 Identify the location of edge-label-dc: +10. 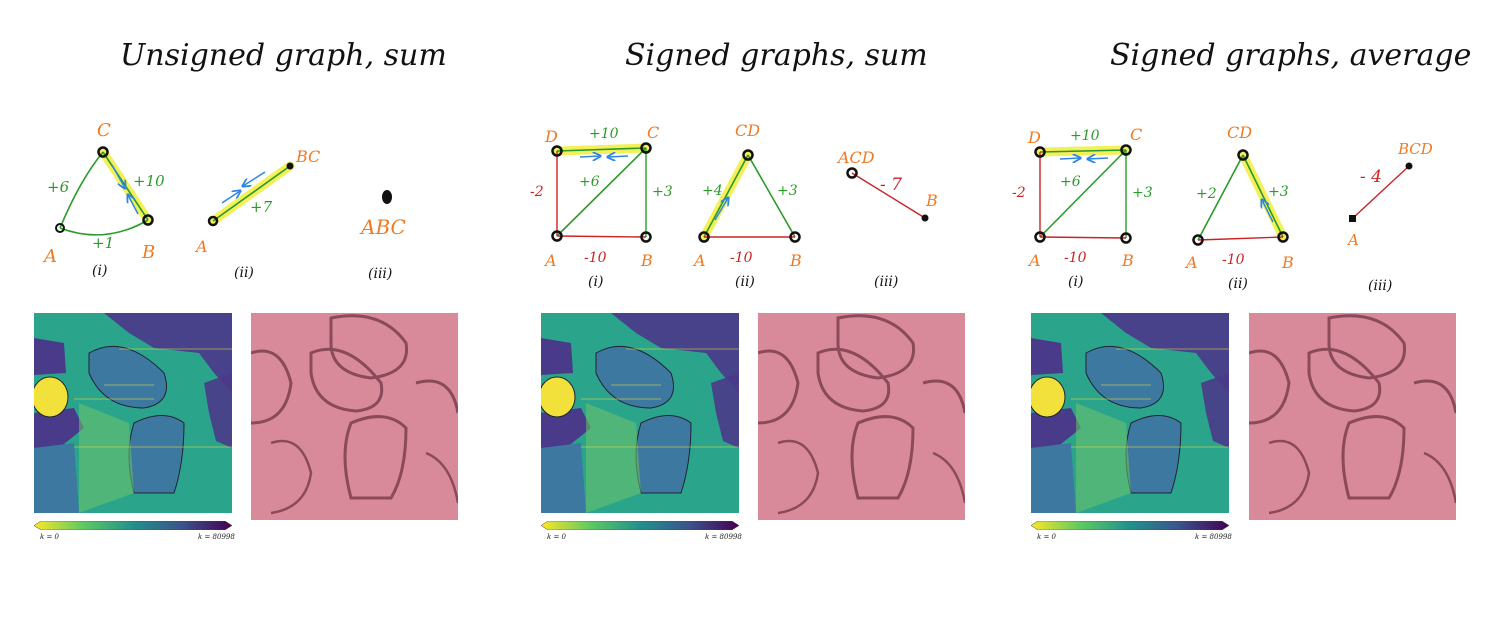
(1085, 136).